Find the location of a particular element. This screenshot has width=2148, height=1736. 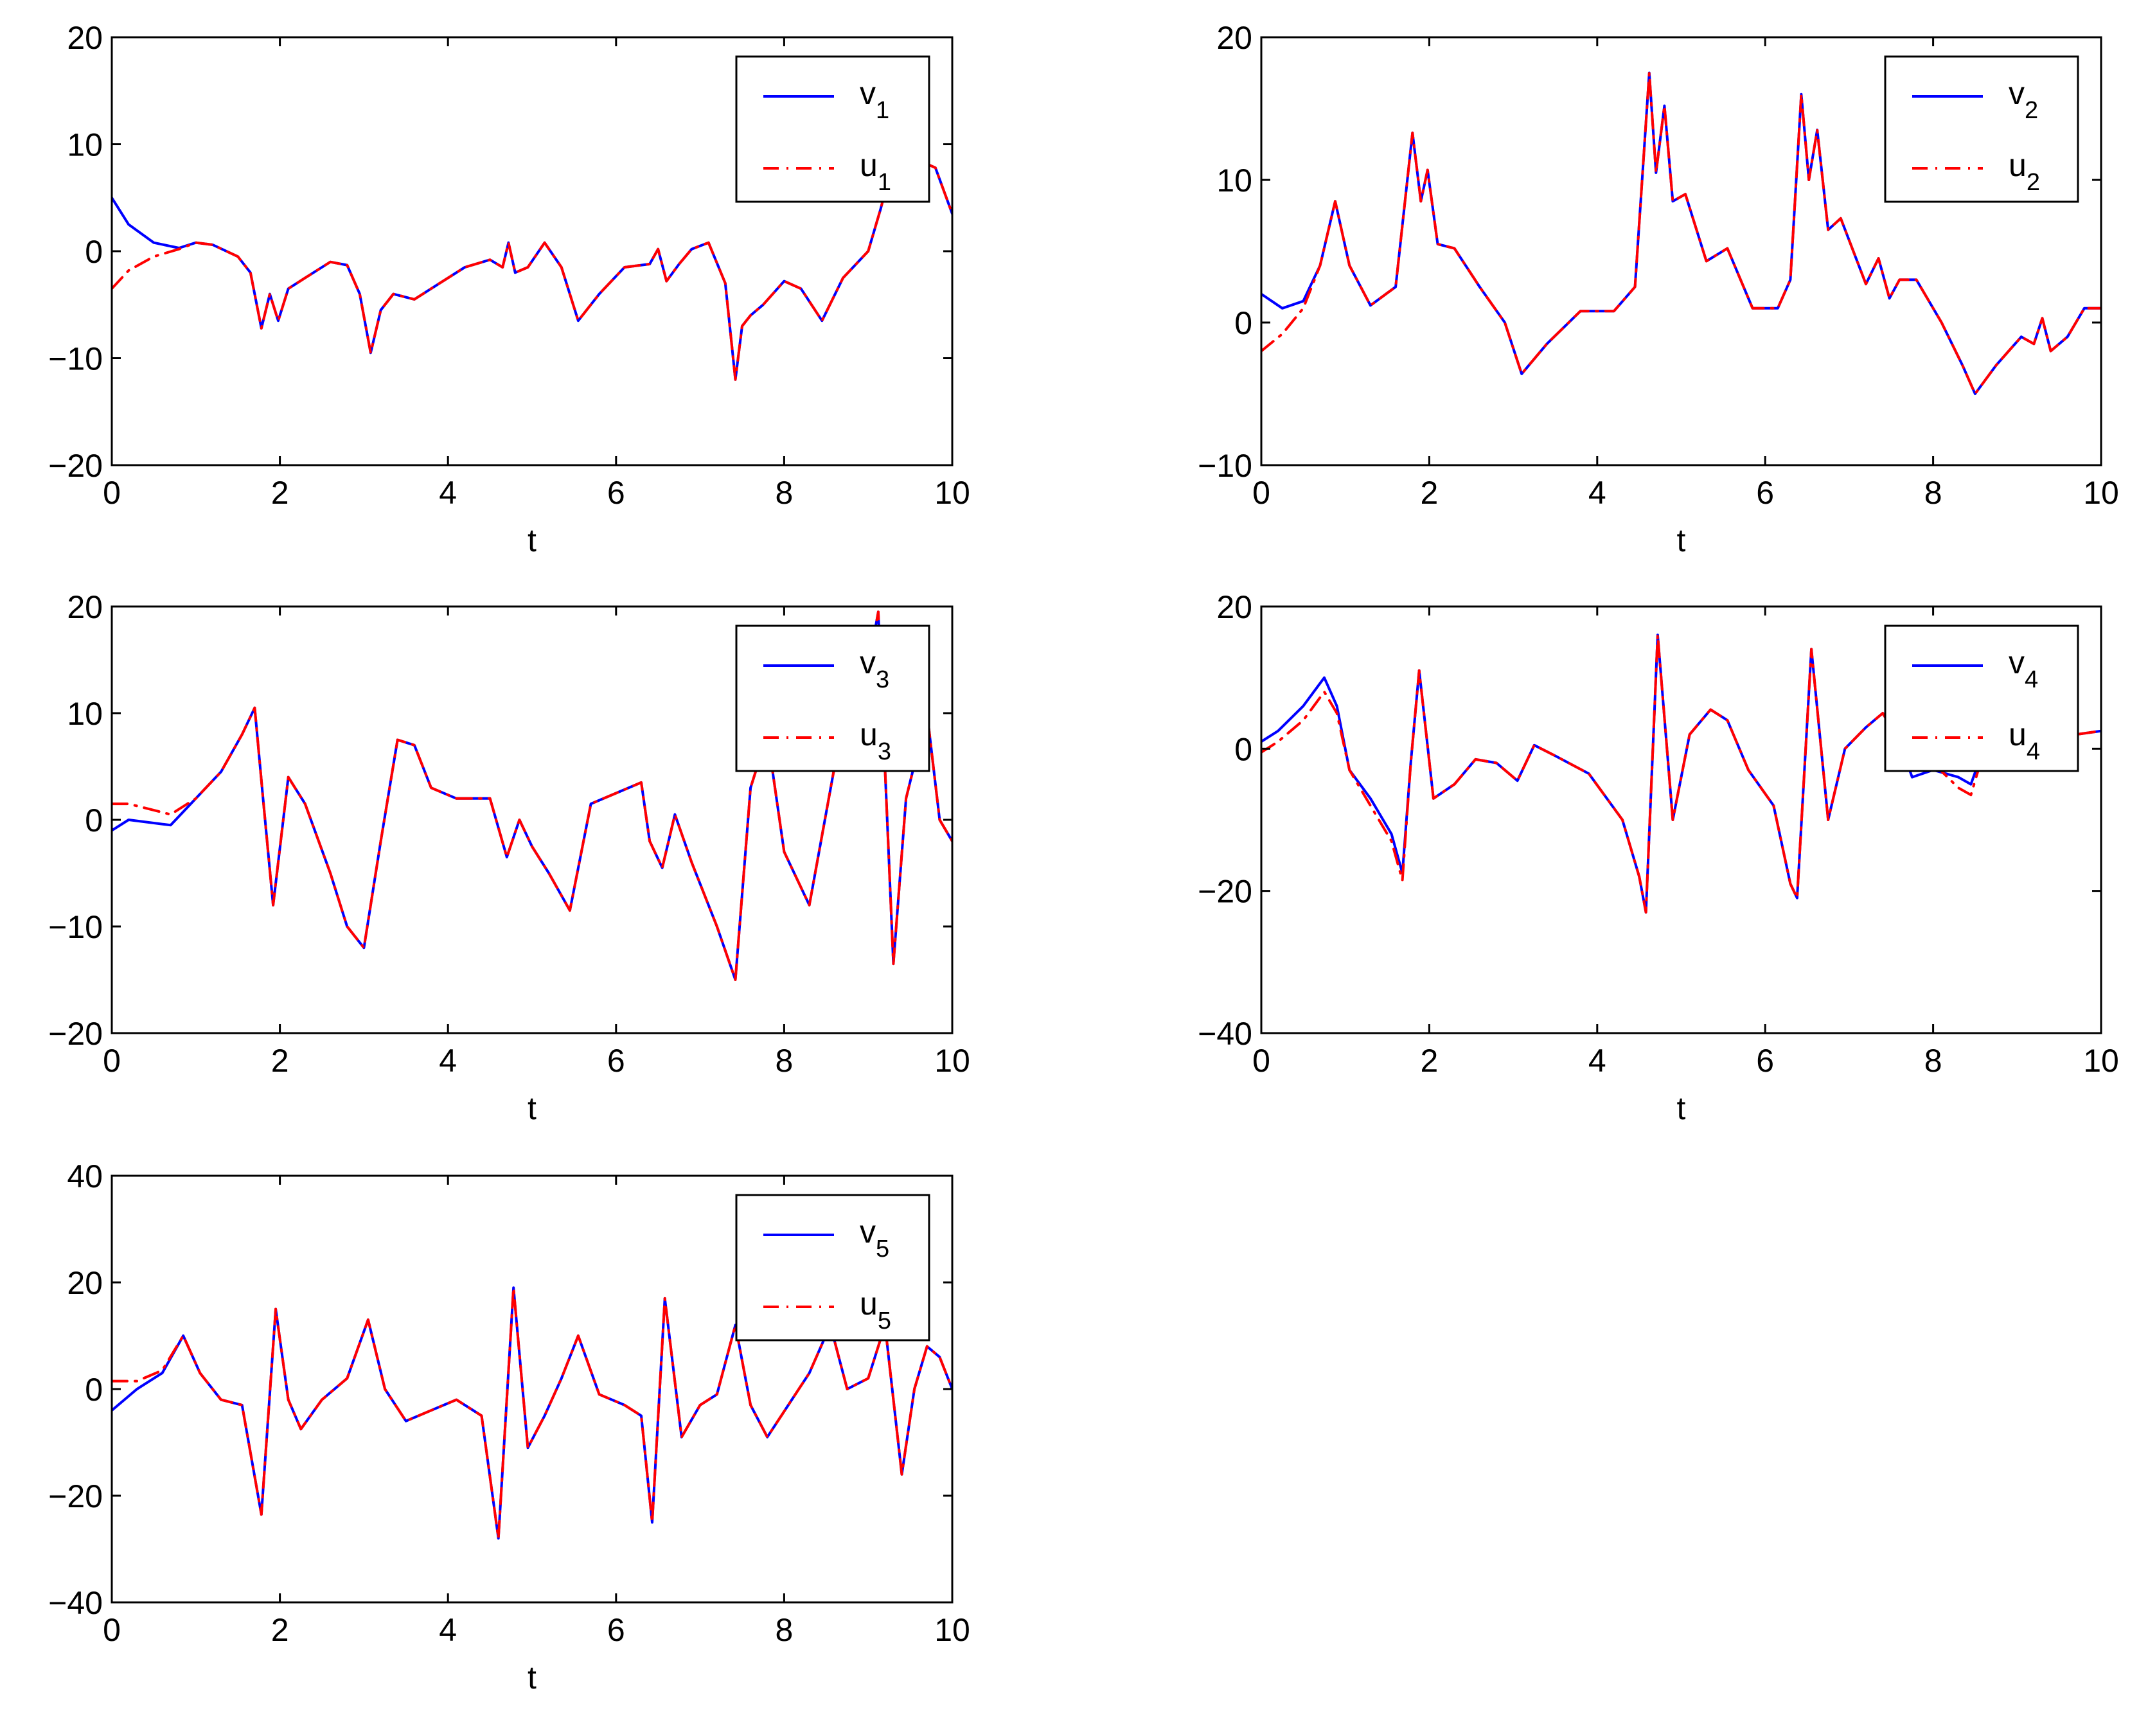

legend-label-u3: u3 is located at coordinates (875, 740).